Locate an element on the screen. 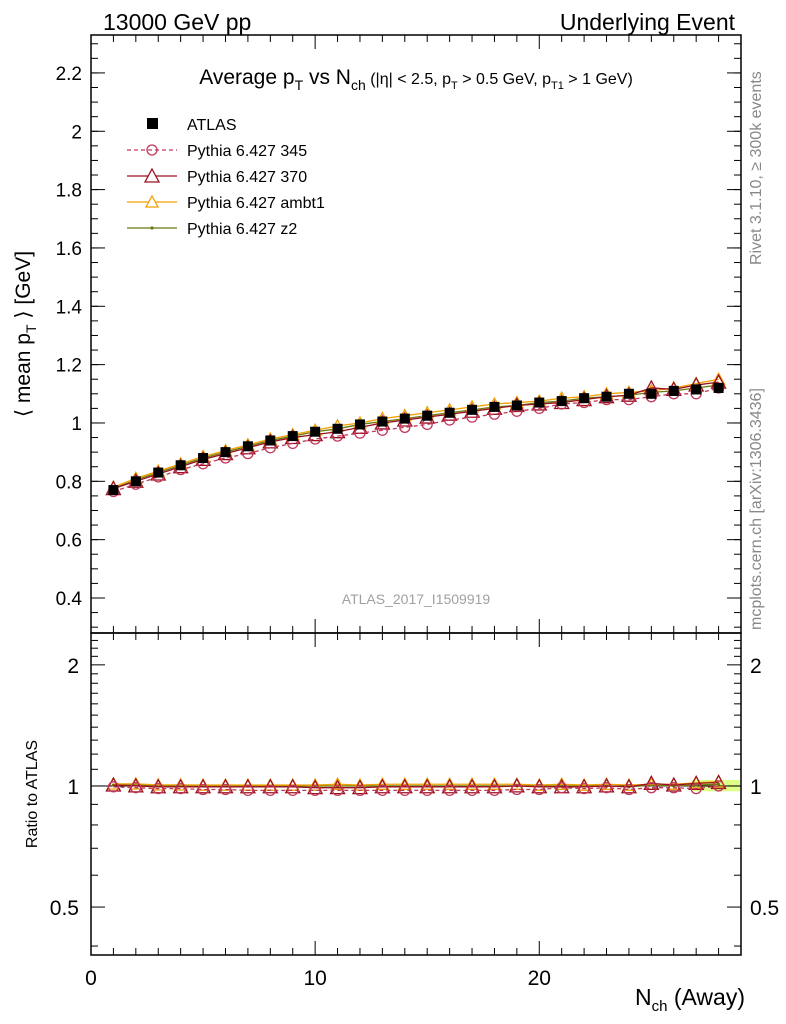  y-tick-label: 0.4 is located at coordinates (69, 599).